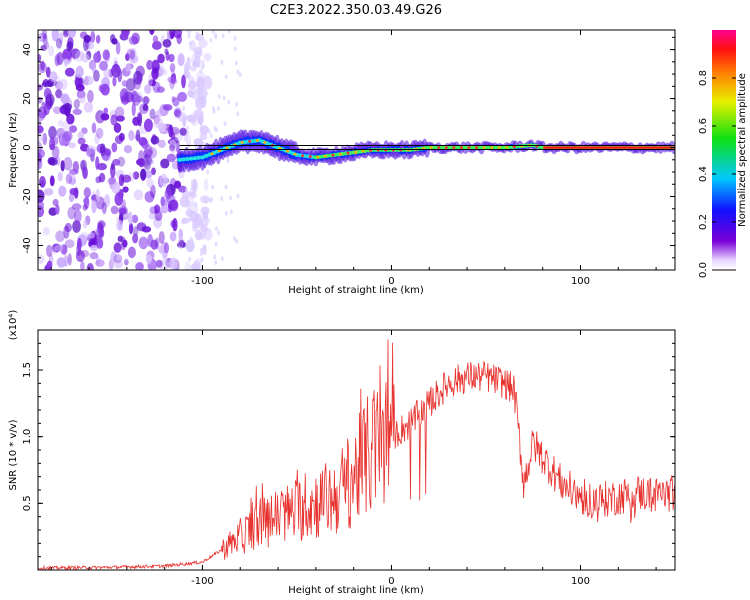 The width and height of the screenshot is (750, 600). I want to click on heatmap-signal-track, so click(425, 151).